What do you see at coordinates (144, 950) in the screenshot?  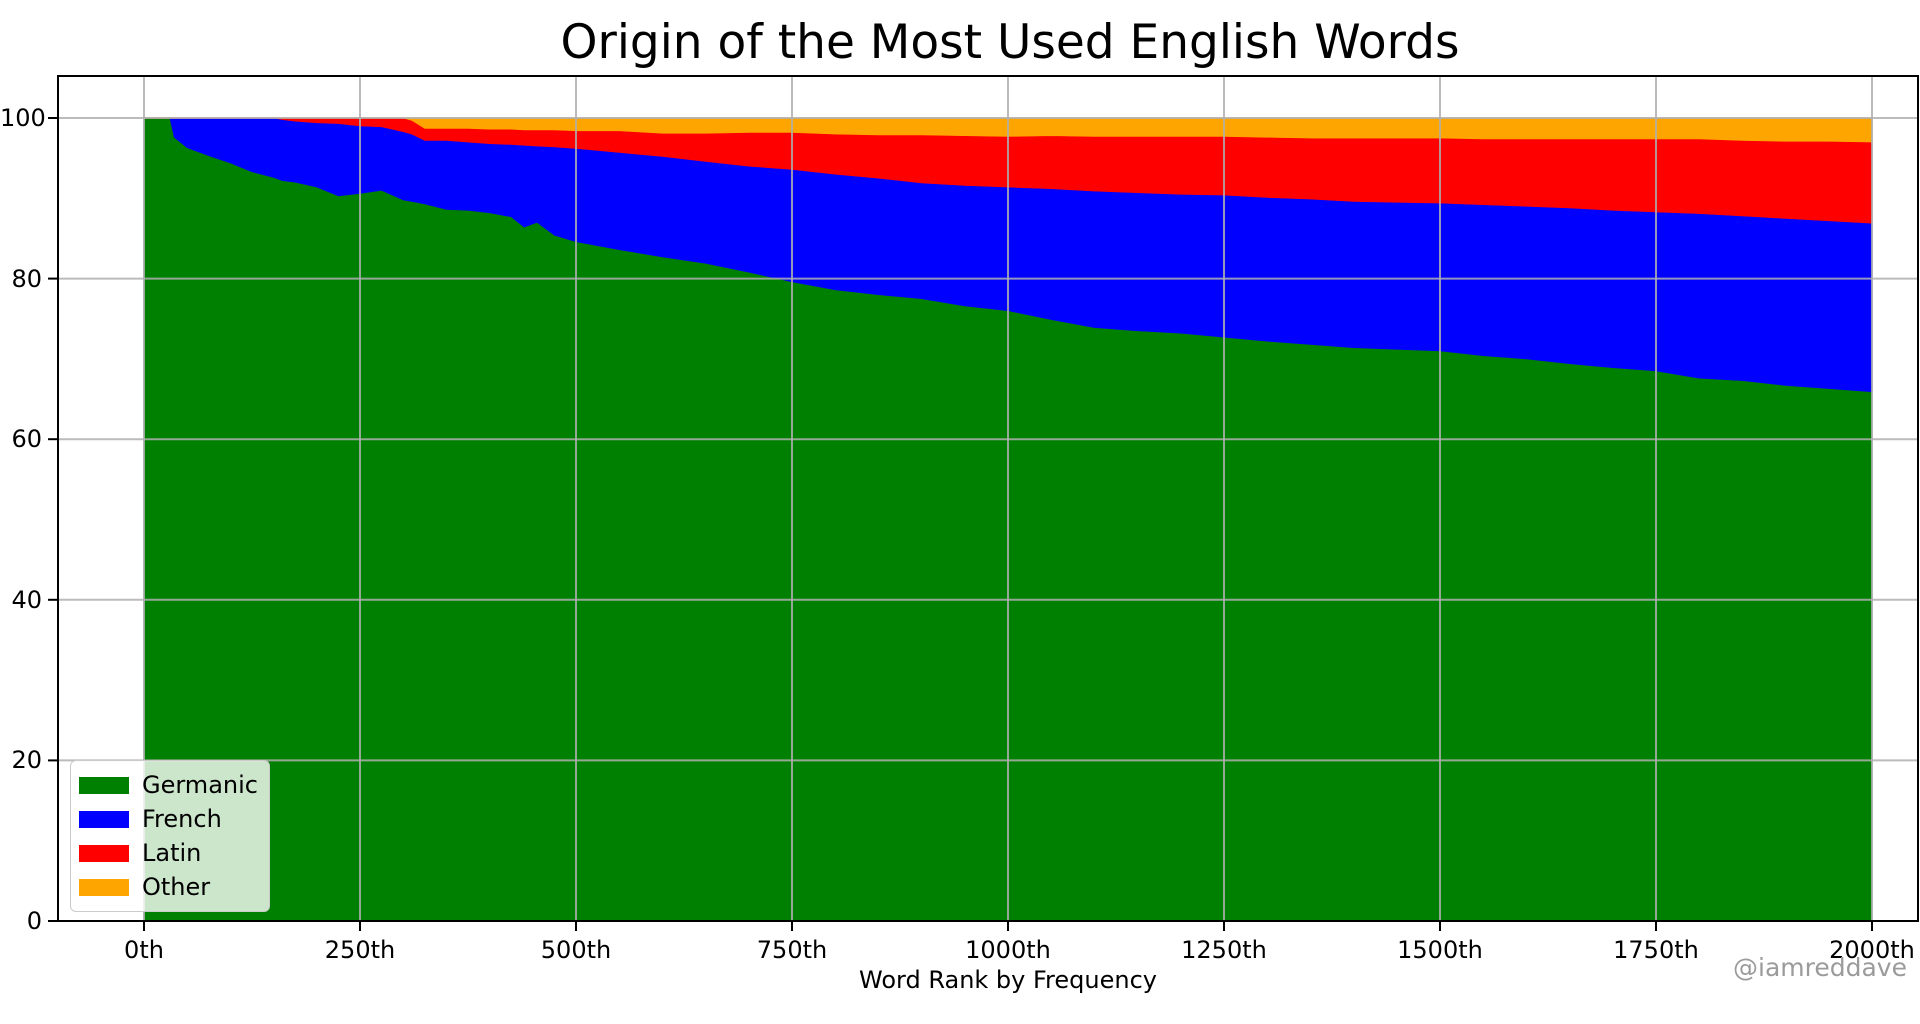 I see `x-tick-label: 0th` at bounding box center [144, 950].